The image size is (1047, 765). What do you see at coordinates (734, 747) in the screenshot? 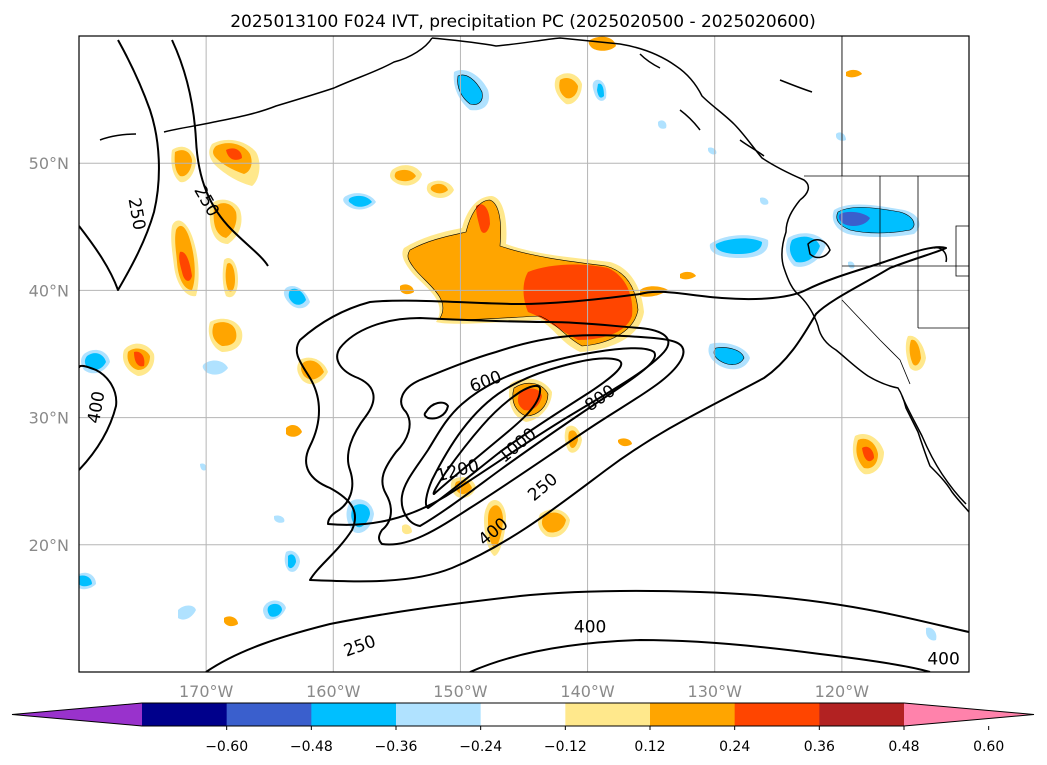
I see `colorbar-tick-label: 0.24` at bounding box center [734, 747].